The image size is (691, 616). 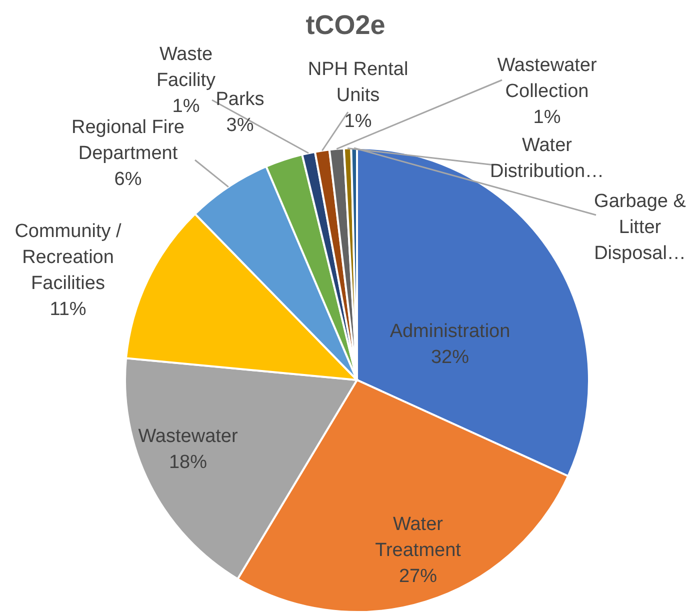 What do you see at coordinates (358, 82) in the screenshot?
I see `slice-label: NPH Rental Units` at bounding box center [358, 82].